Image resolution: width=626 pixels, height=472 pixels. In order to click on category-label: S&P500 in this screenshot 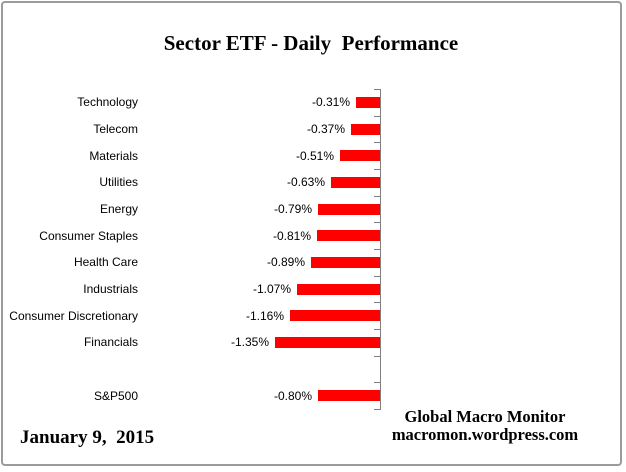, I will do `click(115, 396)`.